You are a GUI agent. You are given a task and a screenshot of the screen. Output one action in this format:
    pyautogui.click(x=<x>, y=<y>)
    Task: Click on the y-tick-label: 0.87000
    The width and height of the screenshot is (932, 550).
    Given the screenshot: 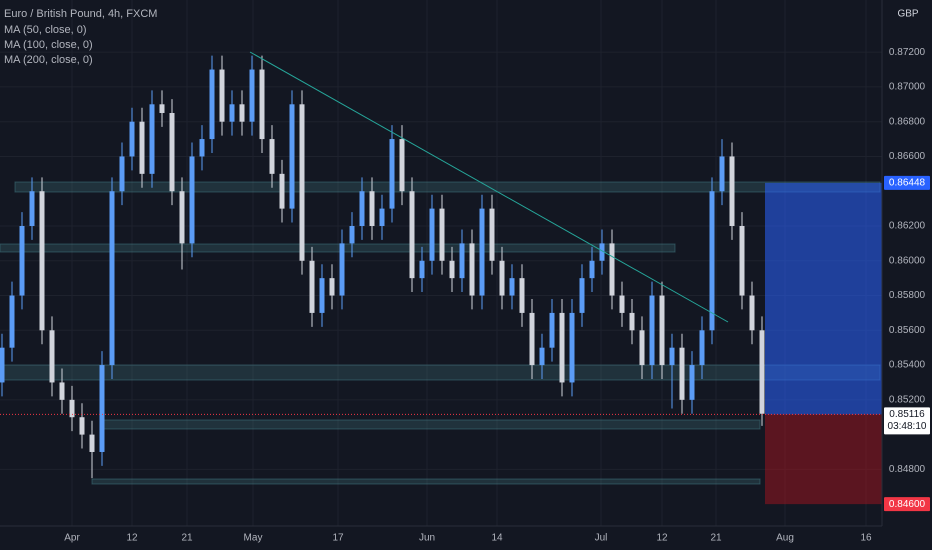 What is the action you would take?
    pyautogui.click(x=907, y=87)
    